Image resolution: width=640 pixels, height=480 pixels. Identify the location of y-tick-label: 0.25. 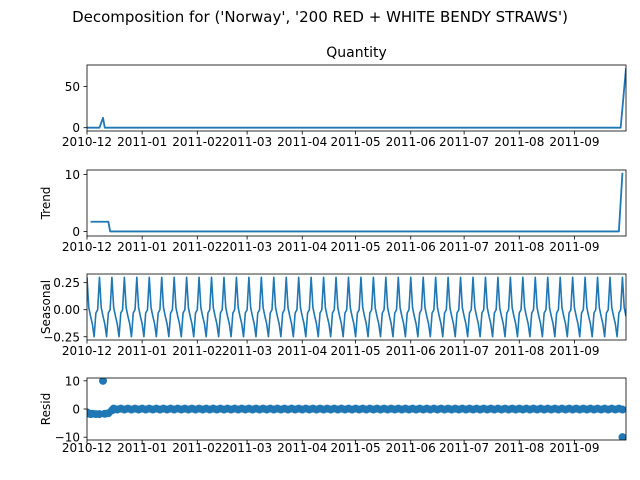
(66, 283).